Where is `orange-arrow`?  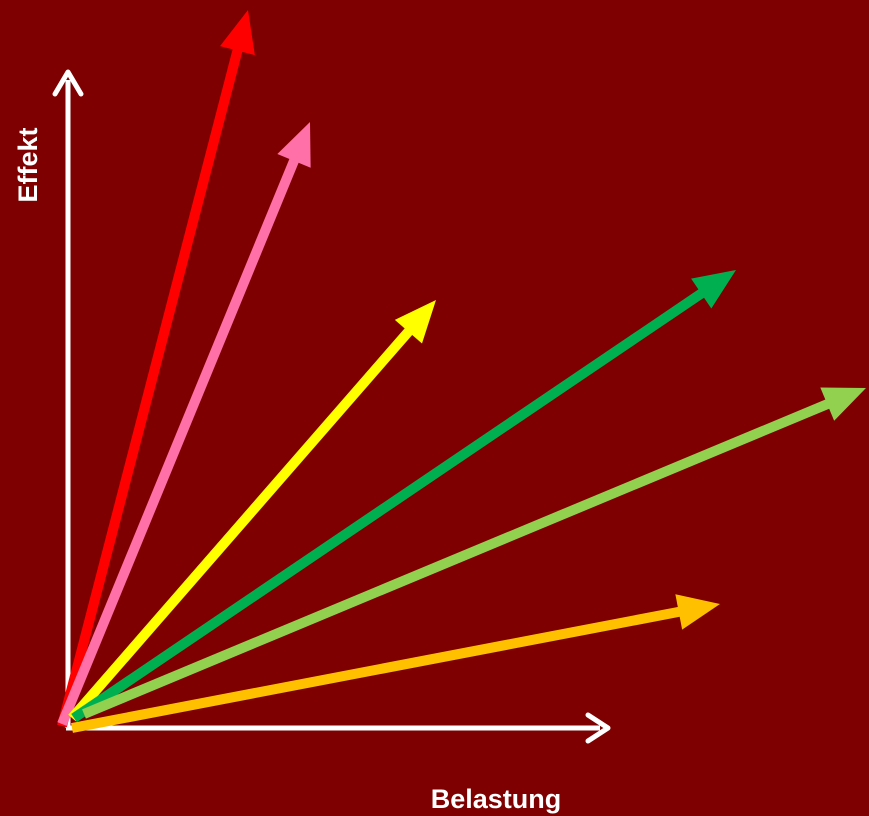 orange-arrow is located at coordinates (395, 663).